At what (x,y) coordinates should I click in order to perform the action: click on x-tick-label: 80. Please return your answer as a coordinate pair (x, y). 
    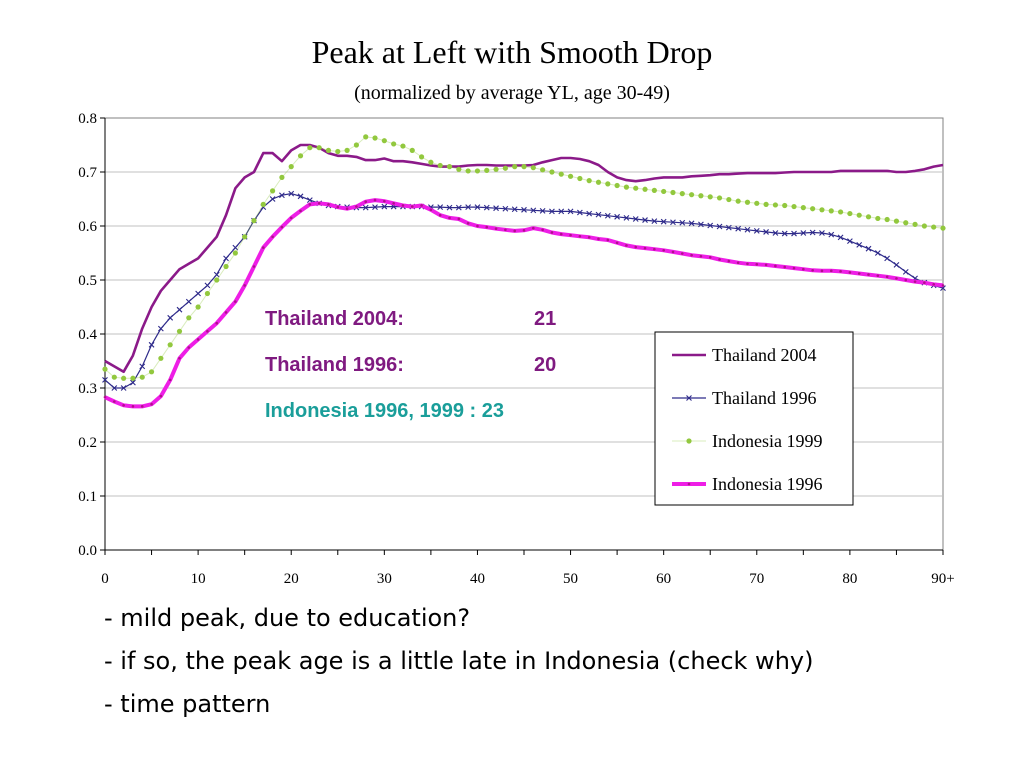
    Looking at the image, I should click on (849, 579).